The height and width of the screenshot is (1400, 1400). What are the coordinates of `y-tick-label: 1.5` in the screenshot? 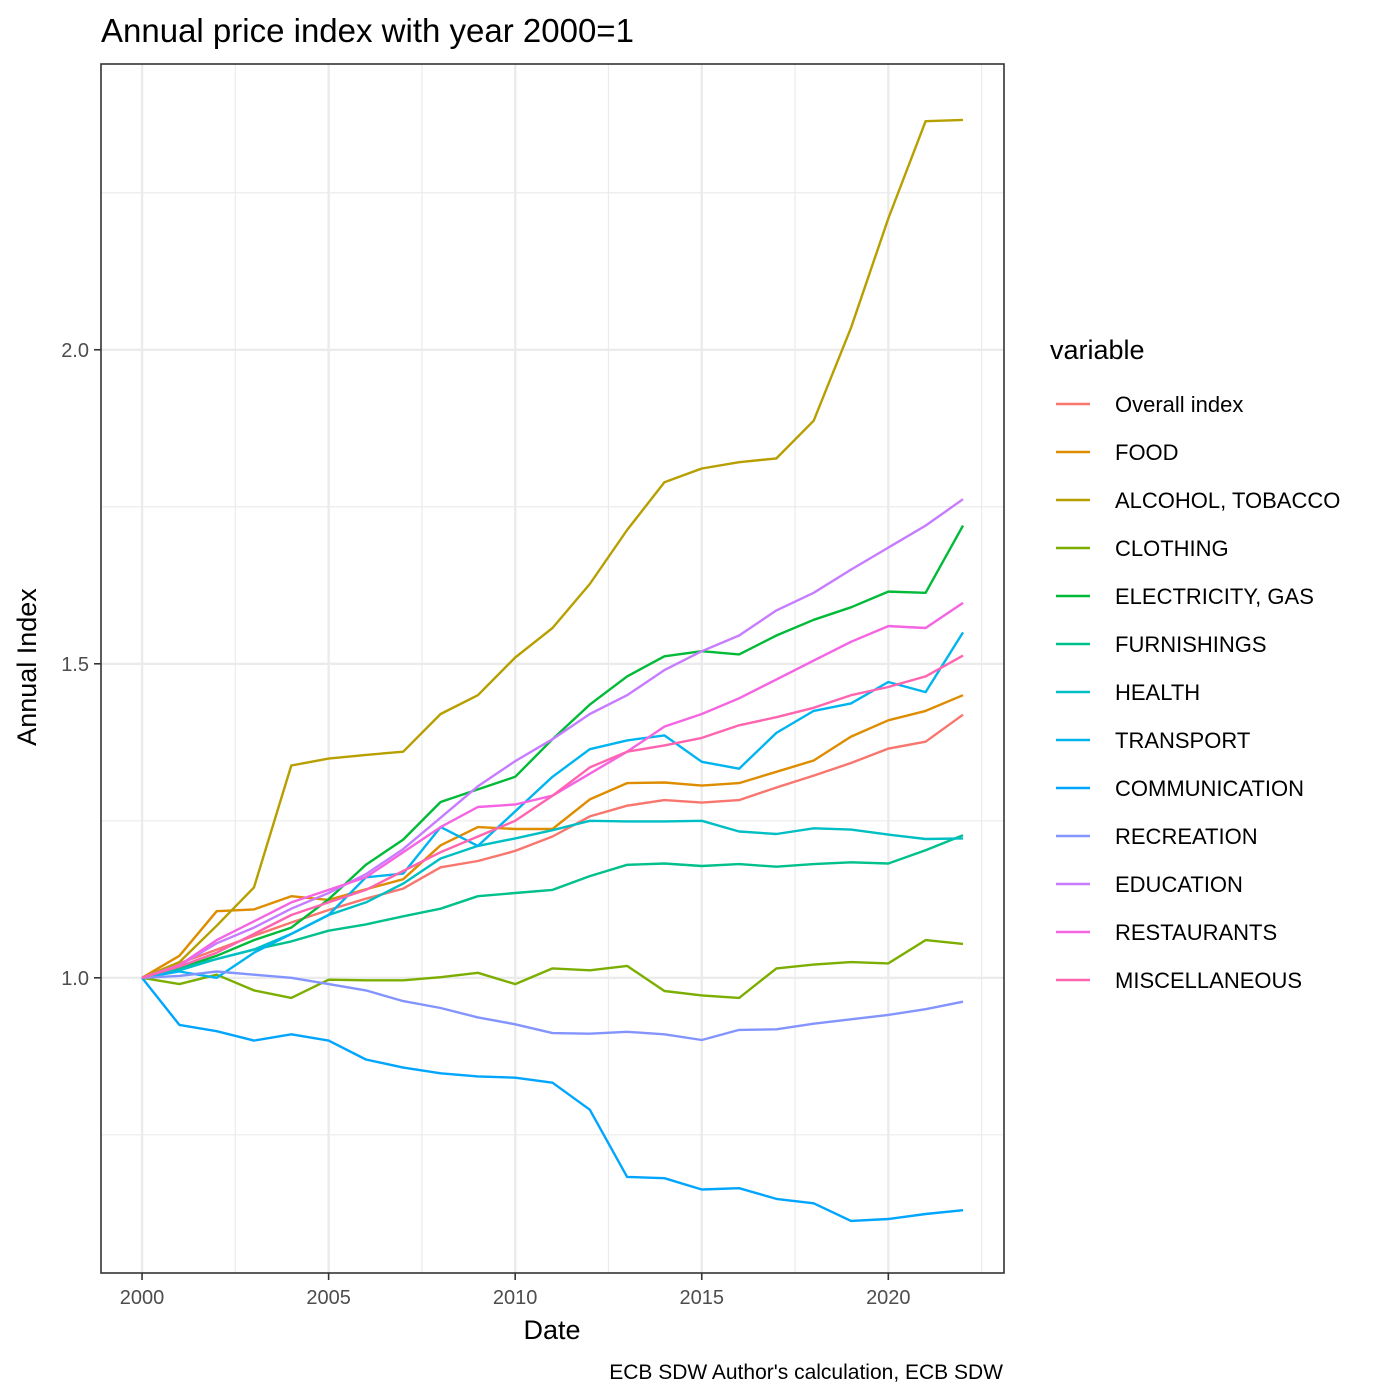 It's located at (75, 665).